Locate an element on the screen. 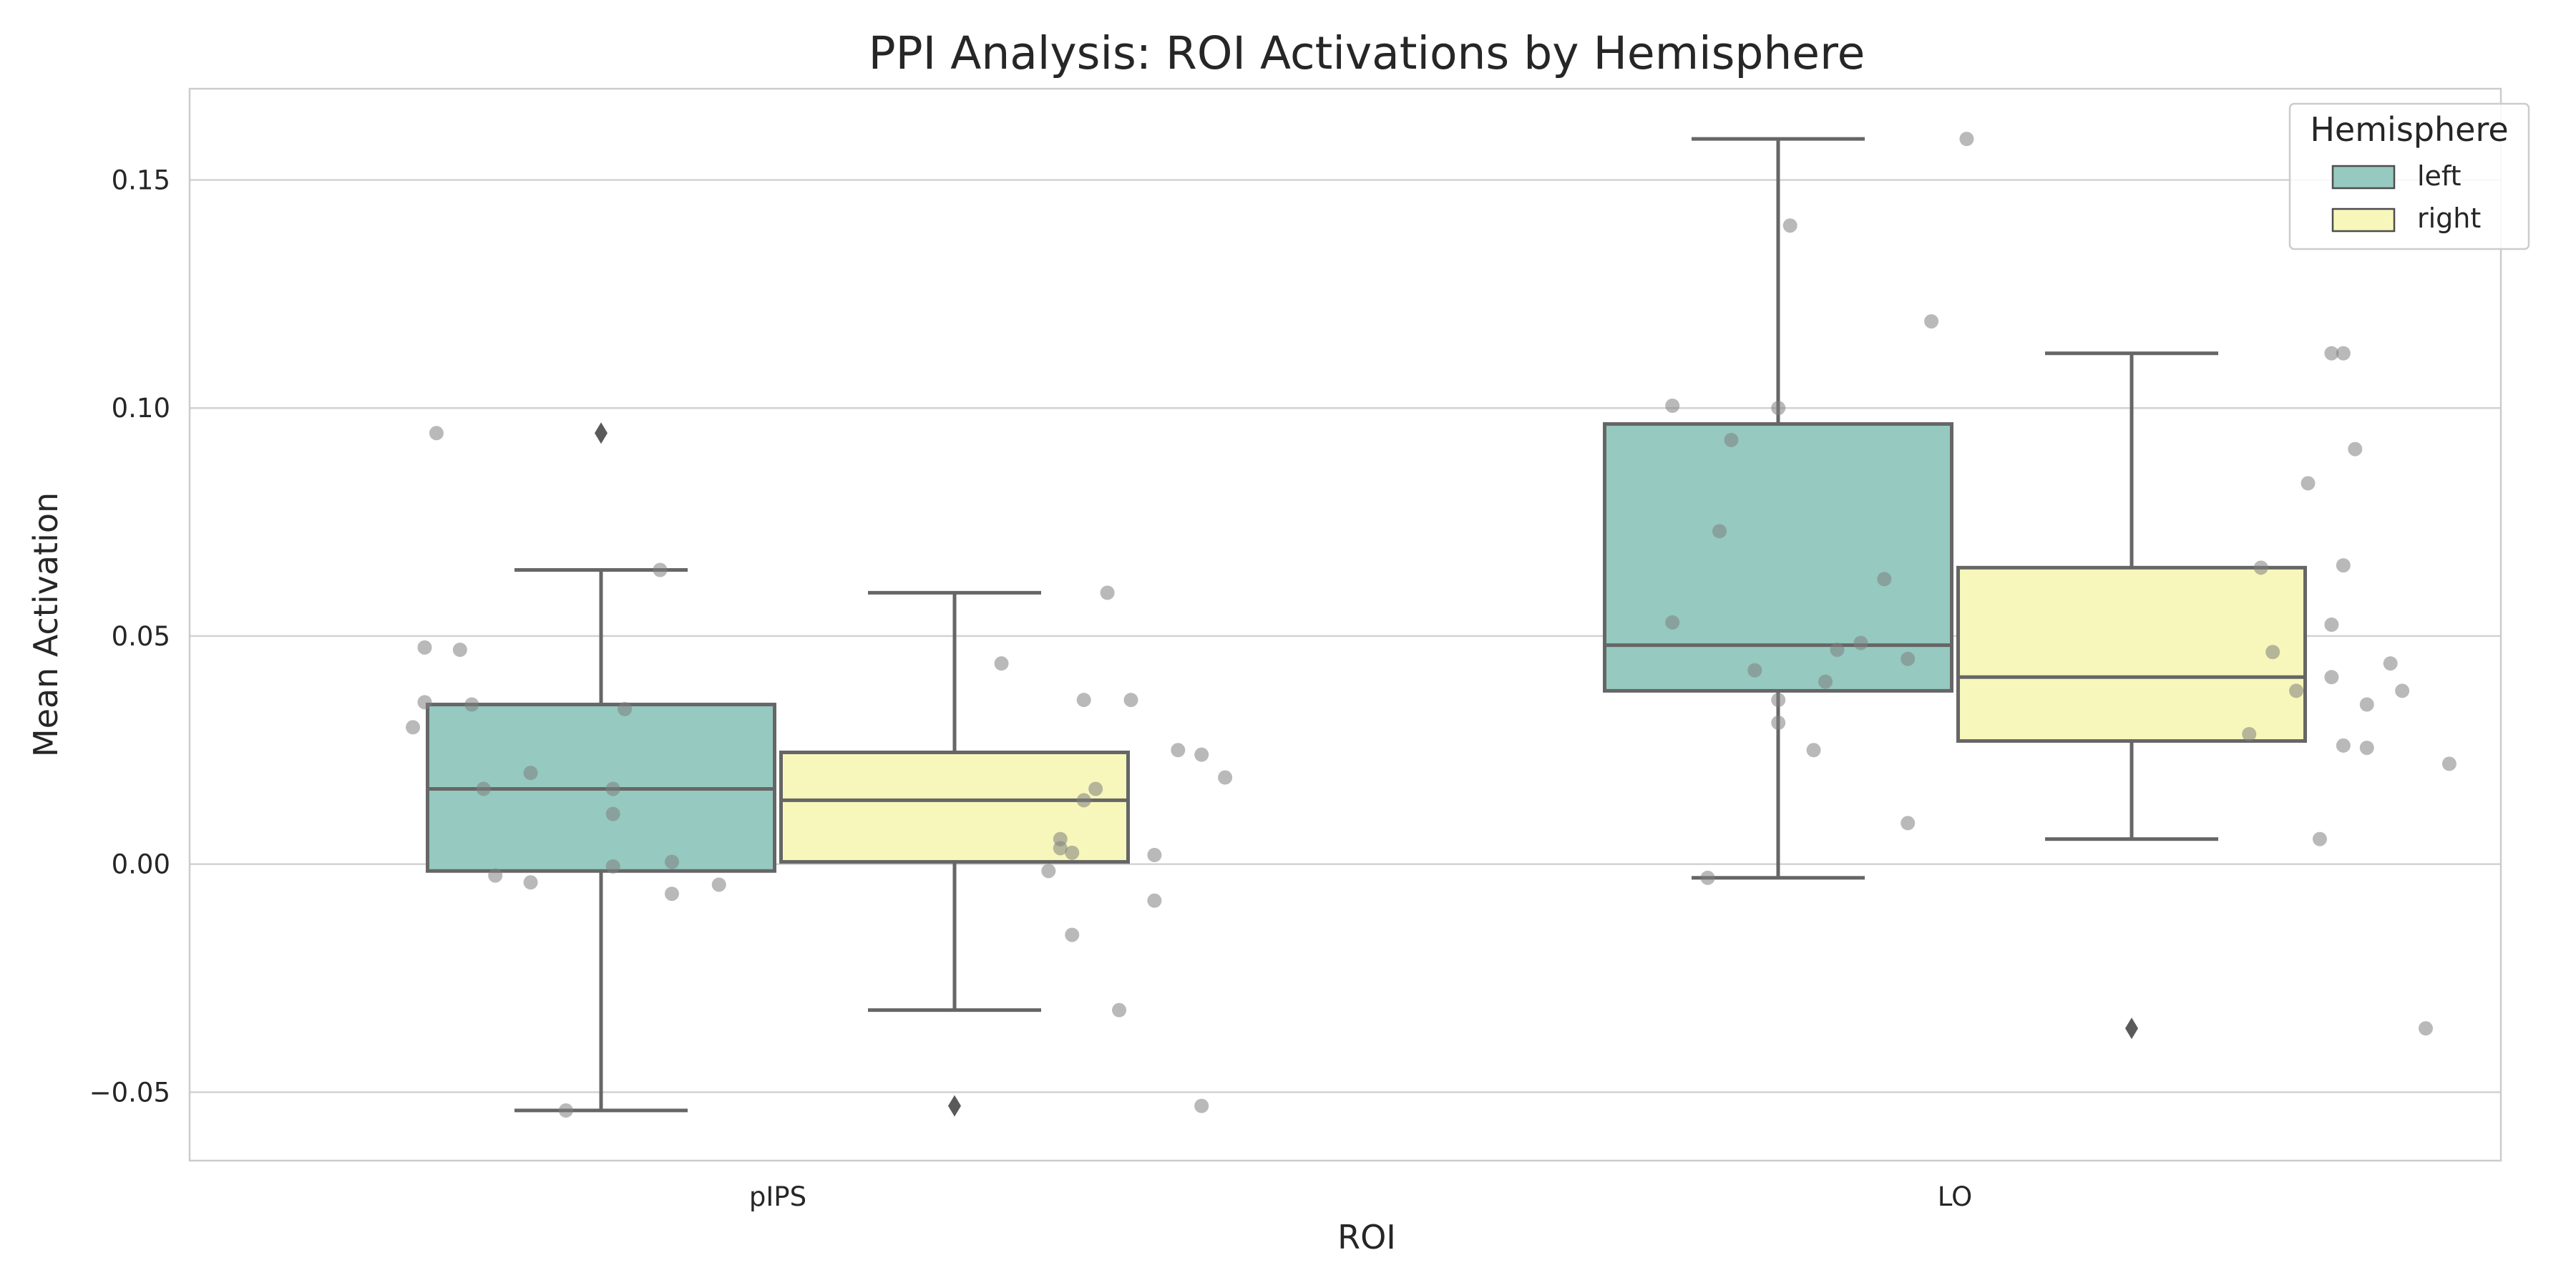 This screenshot has height=1288, width=2576. y-tick-label: −0.05 is located at coordinates (129, 1092).